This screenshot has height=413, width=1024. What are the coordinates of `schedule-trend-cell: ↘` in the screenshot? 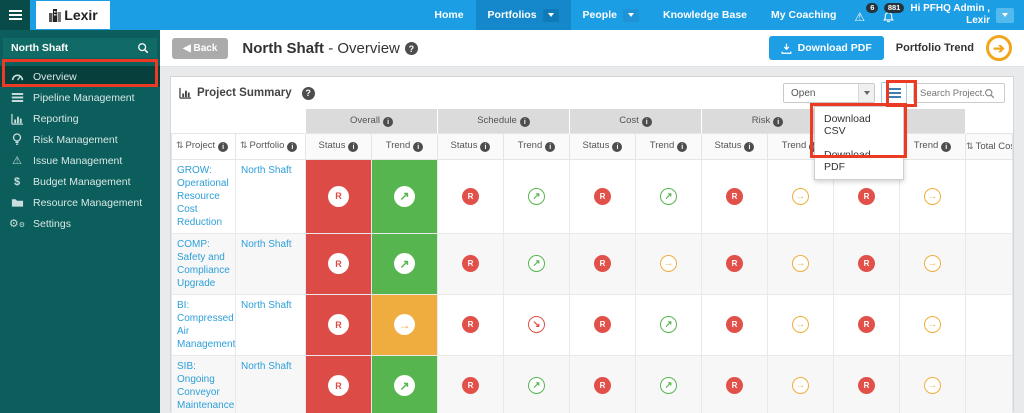 It's located at (536, 324).